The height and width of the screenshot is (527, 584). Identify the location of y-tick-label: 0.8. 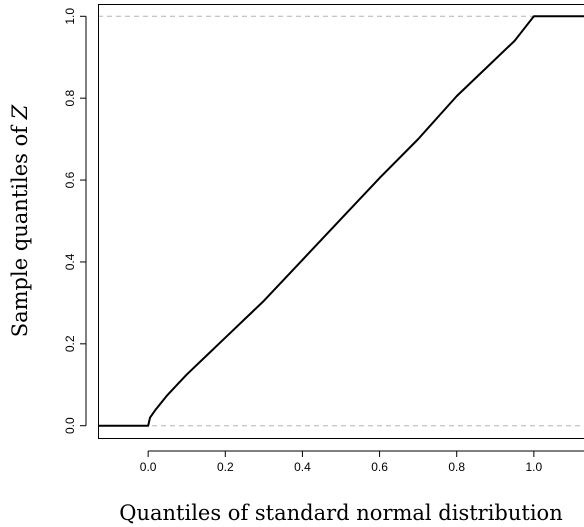
(70, 98).